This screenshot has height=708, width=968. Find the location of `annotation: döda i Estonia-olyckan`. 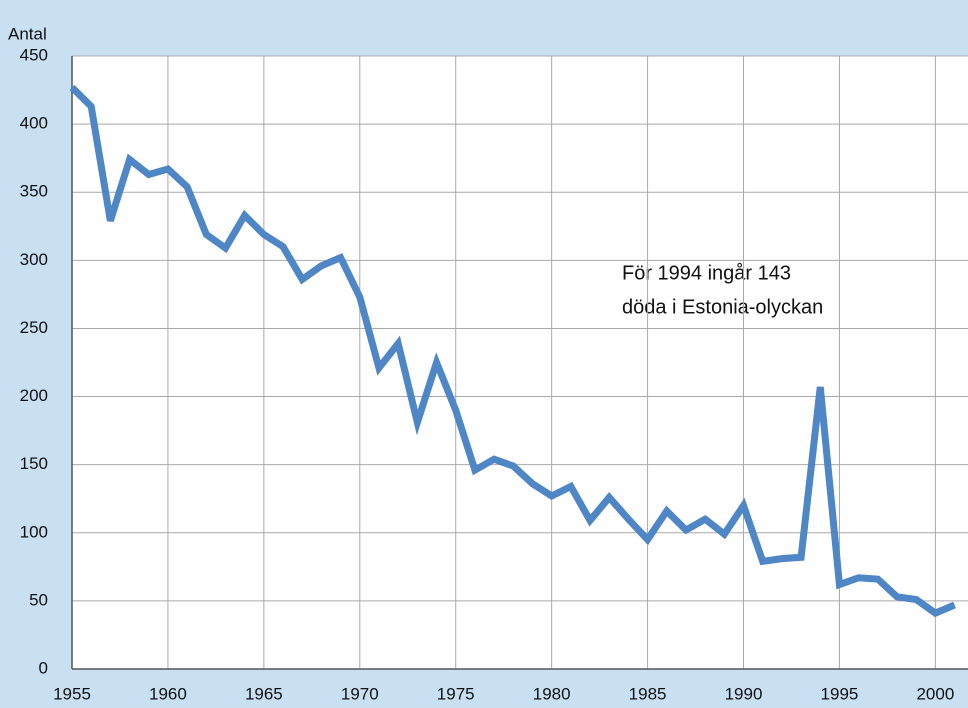

annotation: döda i Estonia-olyckan is located at coordinates (722, 307).